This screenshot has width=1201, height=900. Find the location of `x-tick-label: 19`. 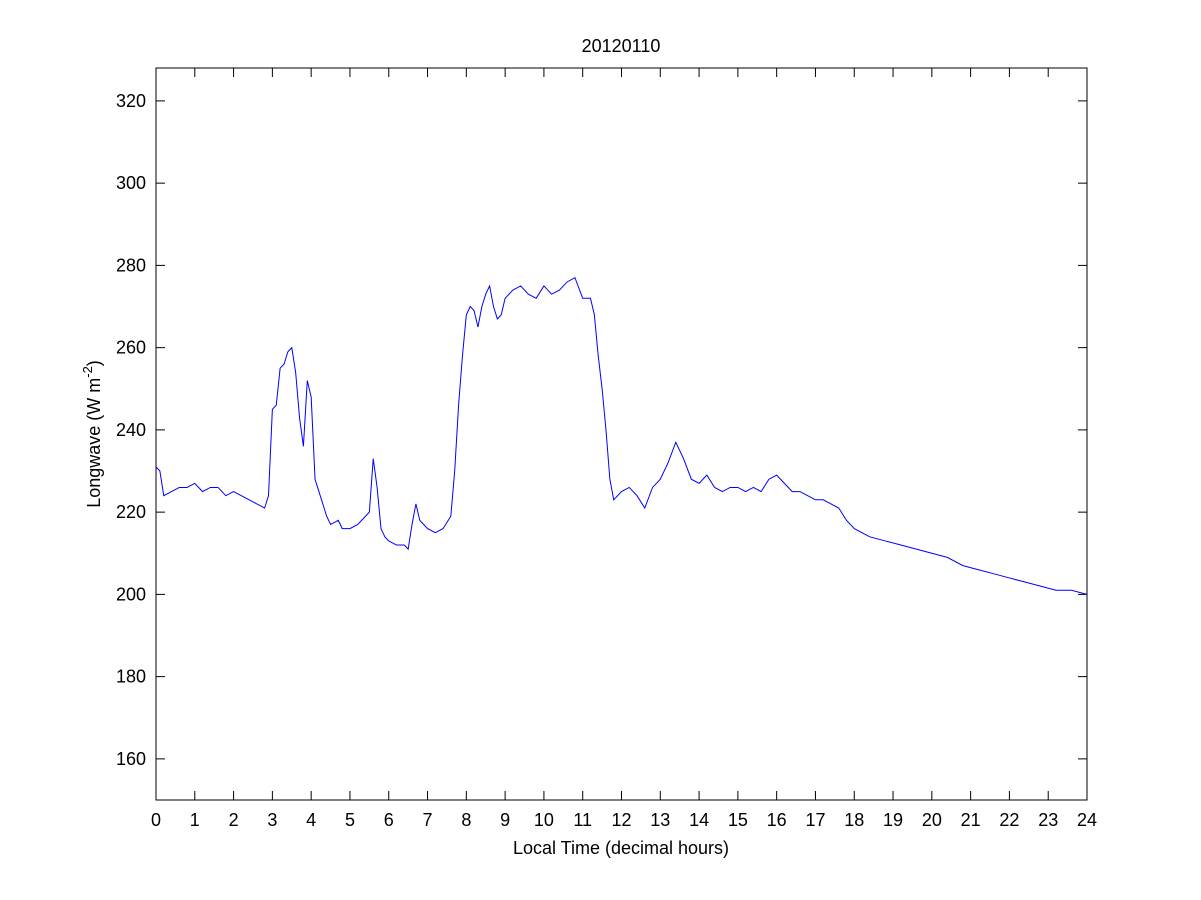

x-tick-label: 19 is located at coordinates (893, 820).